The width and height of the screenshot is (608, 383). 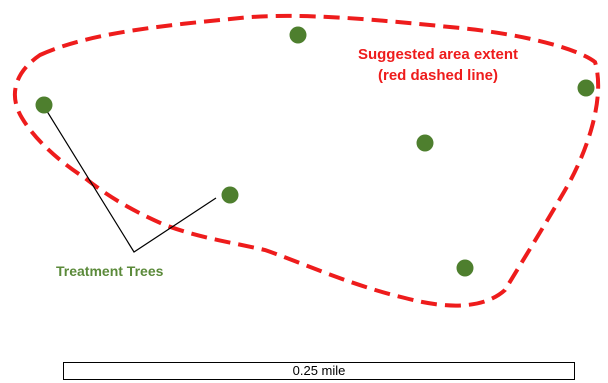 I want to click on area-extent-label: Suggested area extent (red dashed line), so click(x=438, y=65).